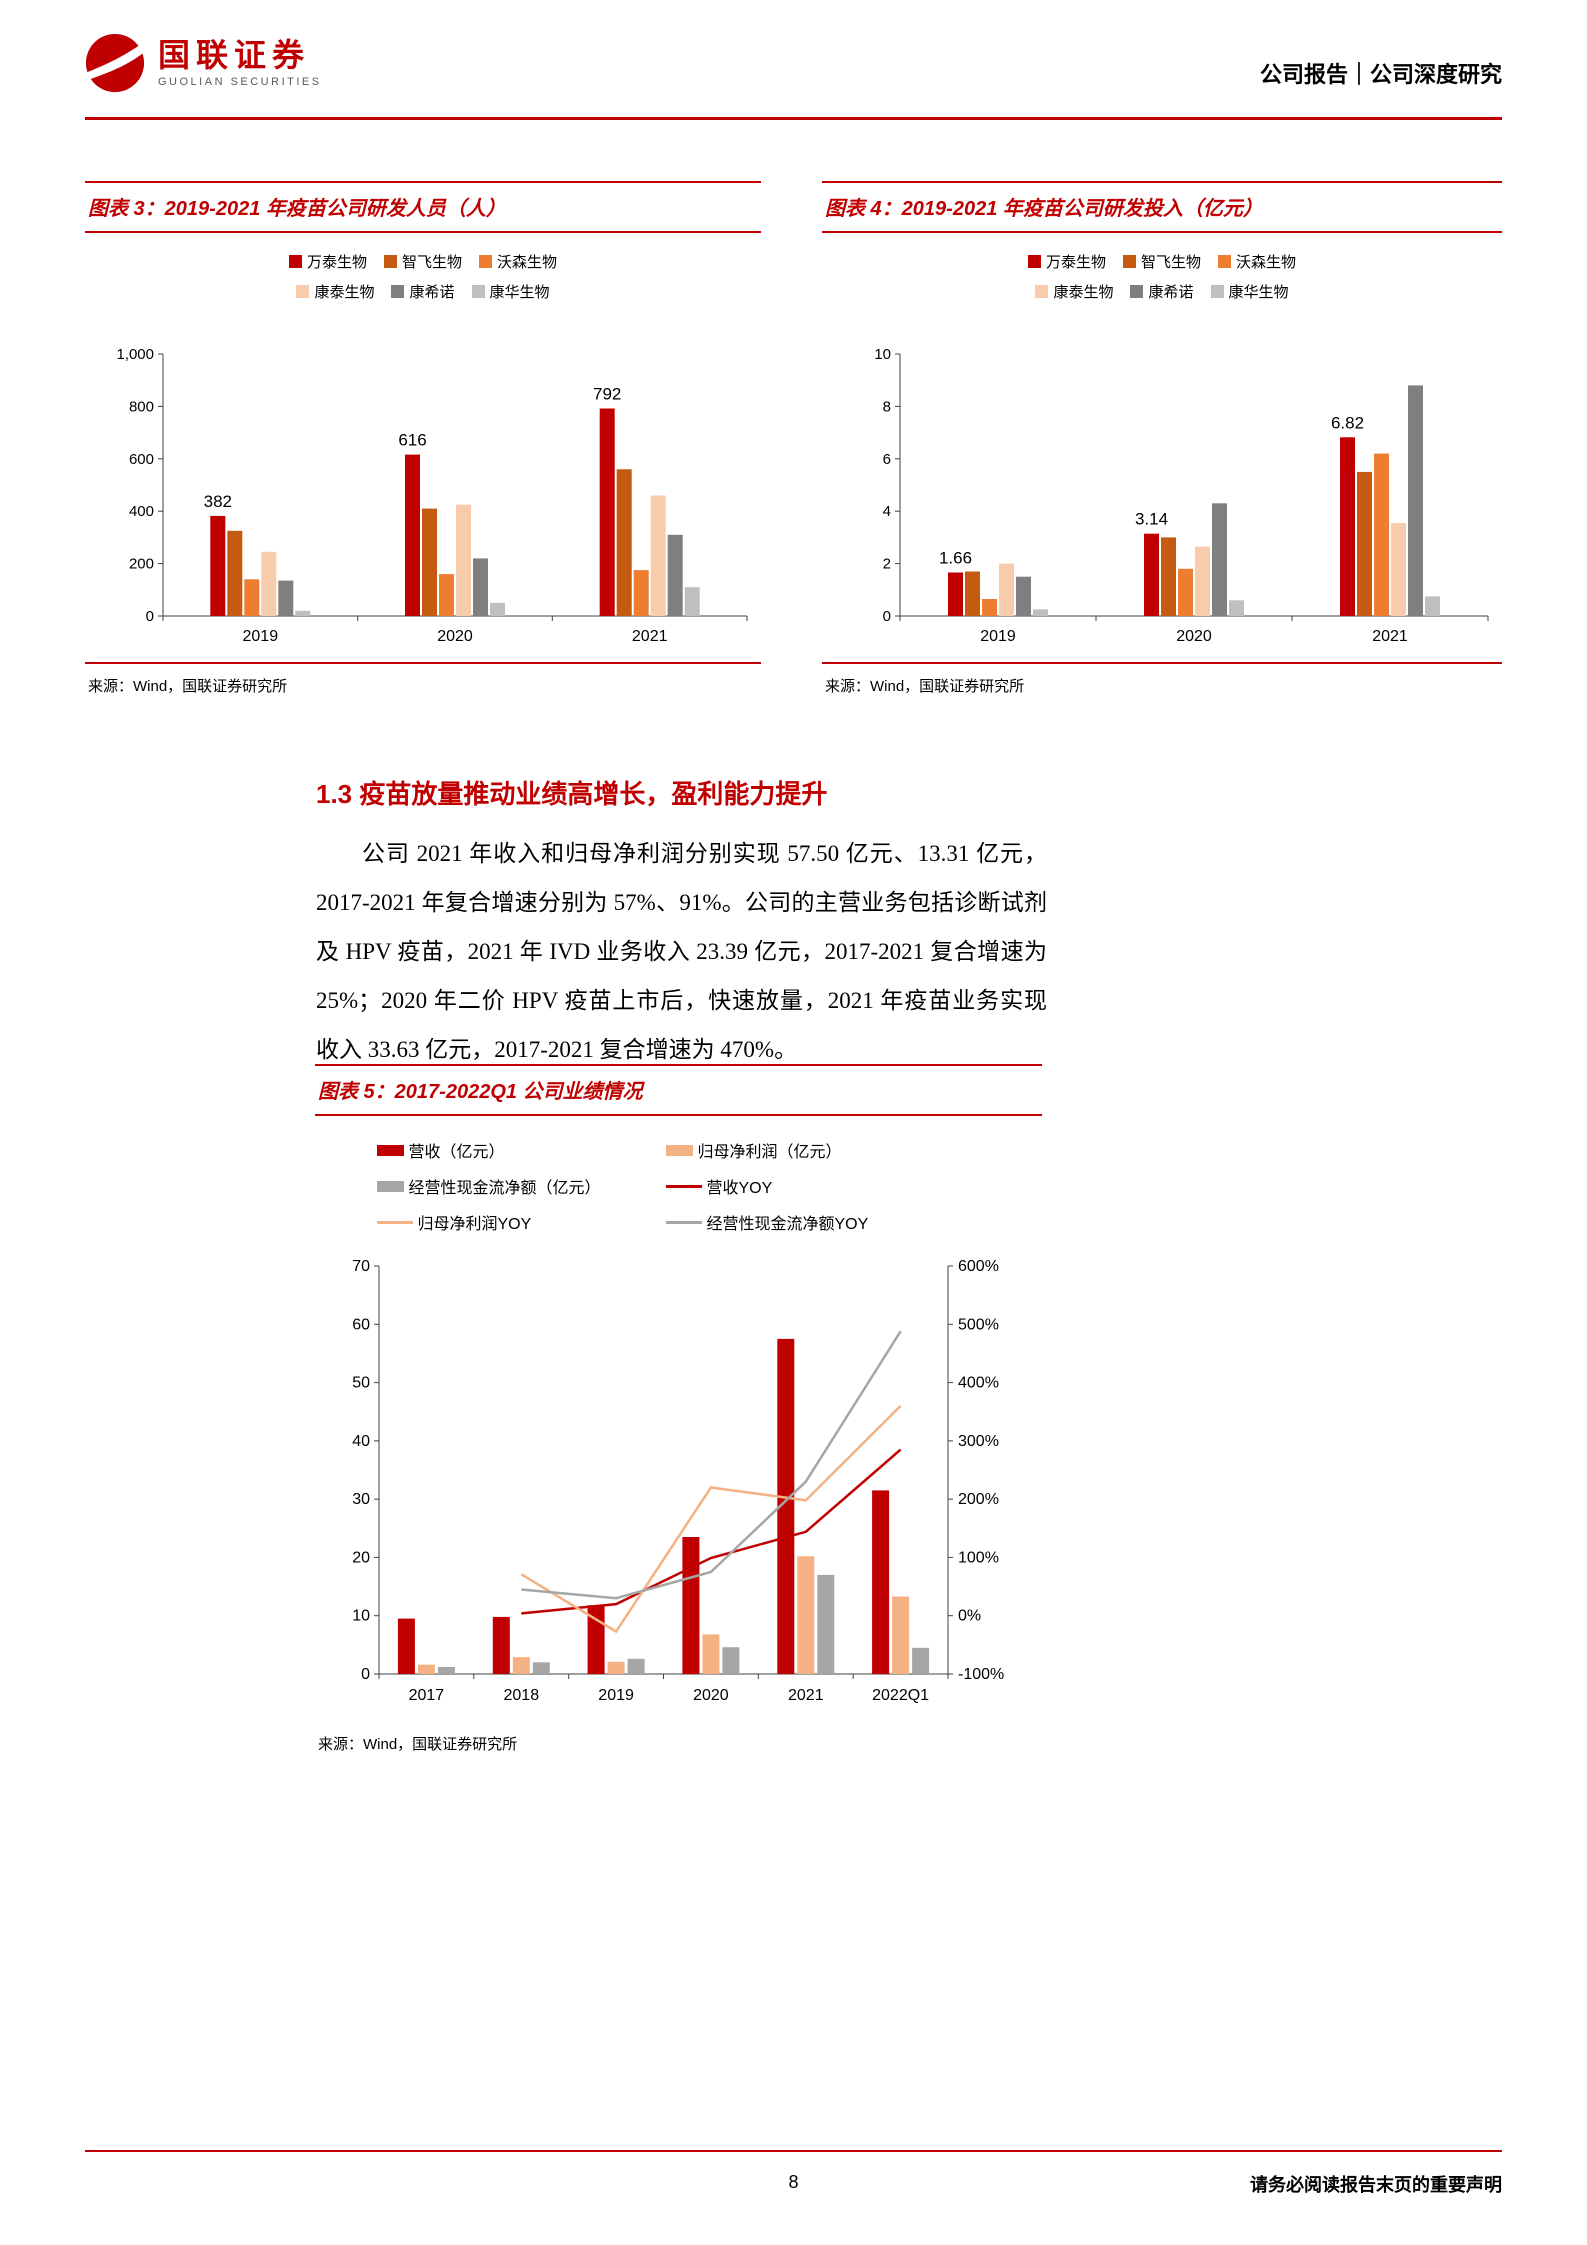 The image size is (1587, 2245). What do you see at coordinates (522, 1695) in the screenshot?
I see `category-label: 2018` at bounding box center [522, 1695].